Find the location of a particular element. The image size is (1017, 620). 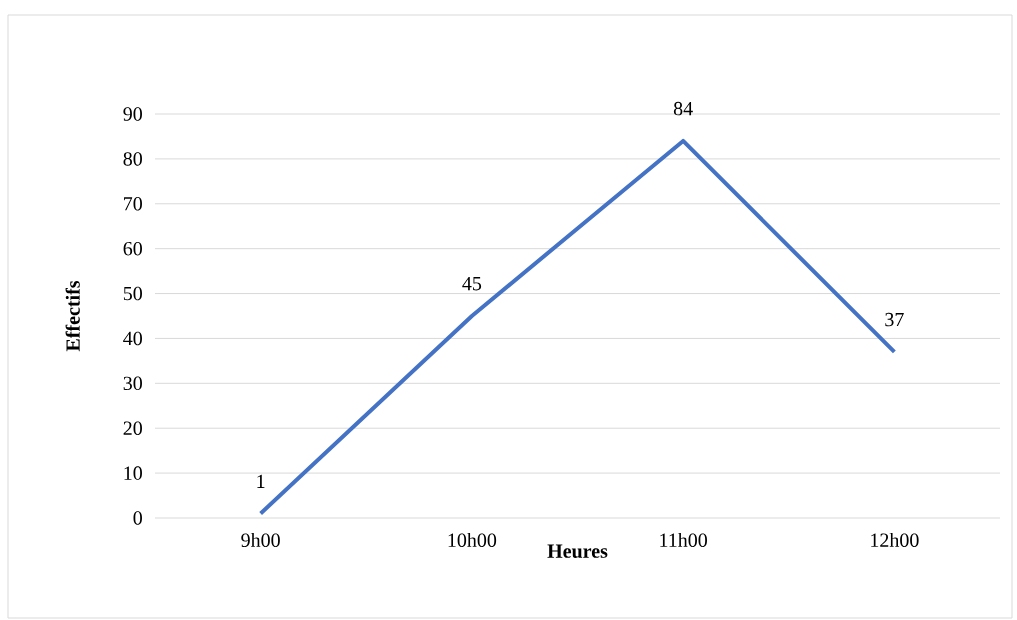

x-axis-title: Heures is located at coordinates (577, 551).